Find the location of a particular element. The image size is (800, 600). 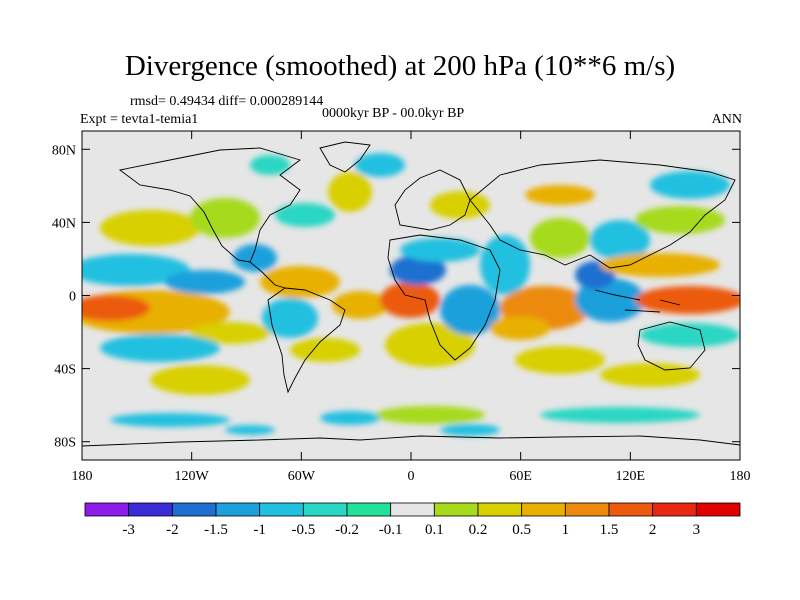

lat-tick-label: 80S is located at coordinates (65, 443).